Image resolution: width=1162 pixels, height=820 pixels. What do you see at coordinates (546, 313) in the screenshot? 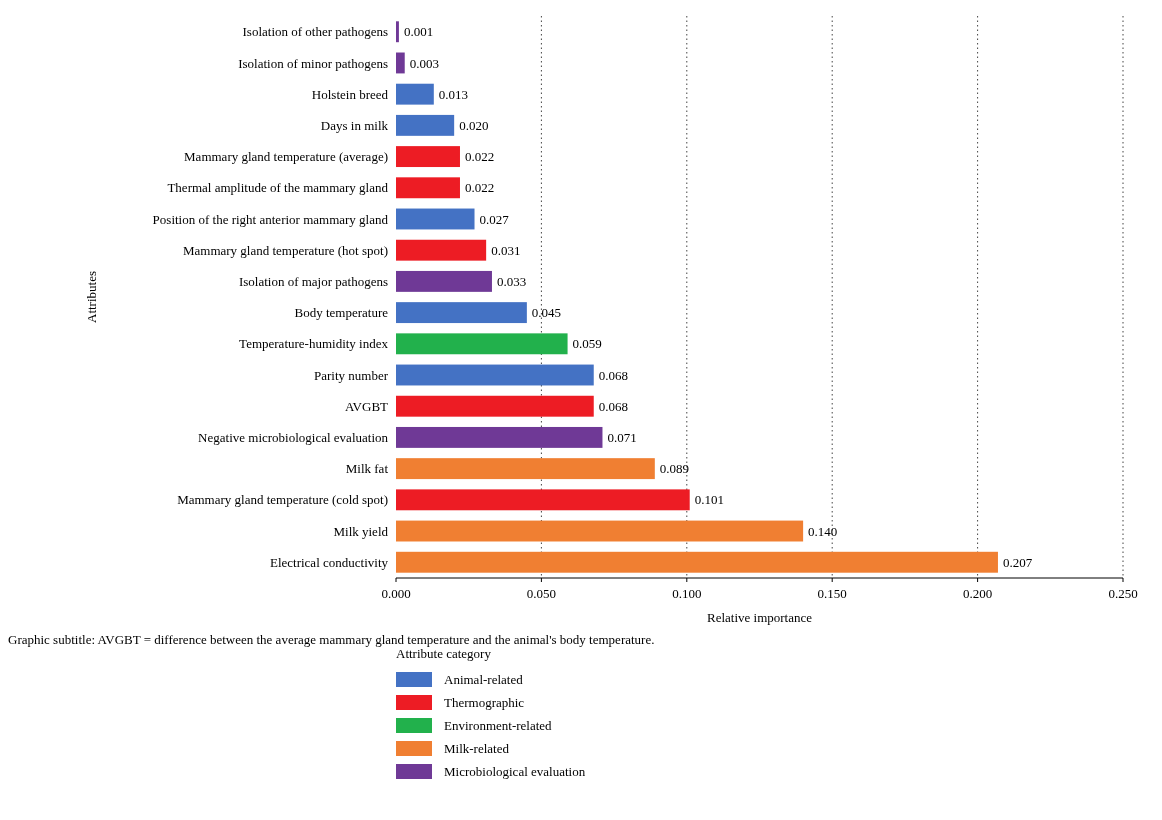
I see `data-label: 0.045` at bounding box center [546, 313].